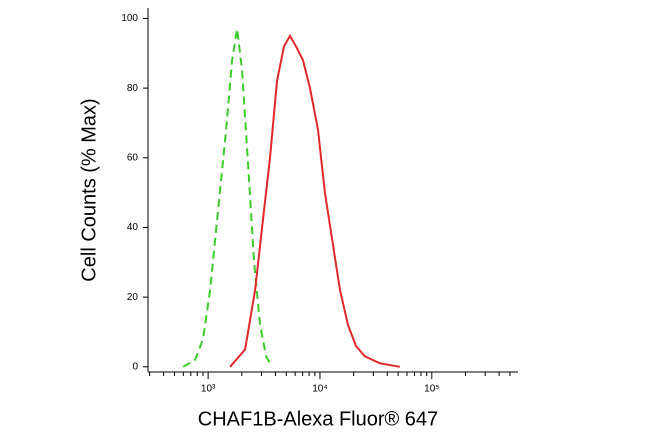 The height and width of the screenshot is (447, 650). Describe the element at coordinates (319, 389) in the screenshot. I see `x-tick-label: 10⁴` at that location.